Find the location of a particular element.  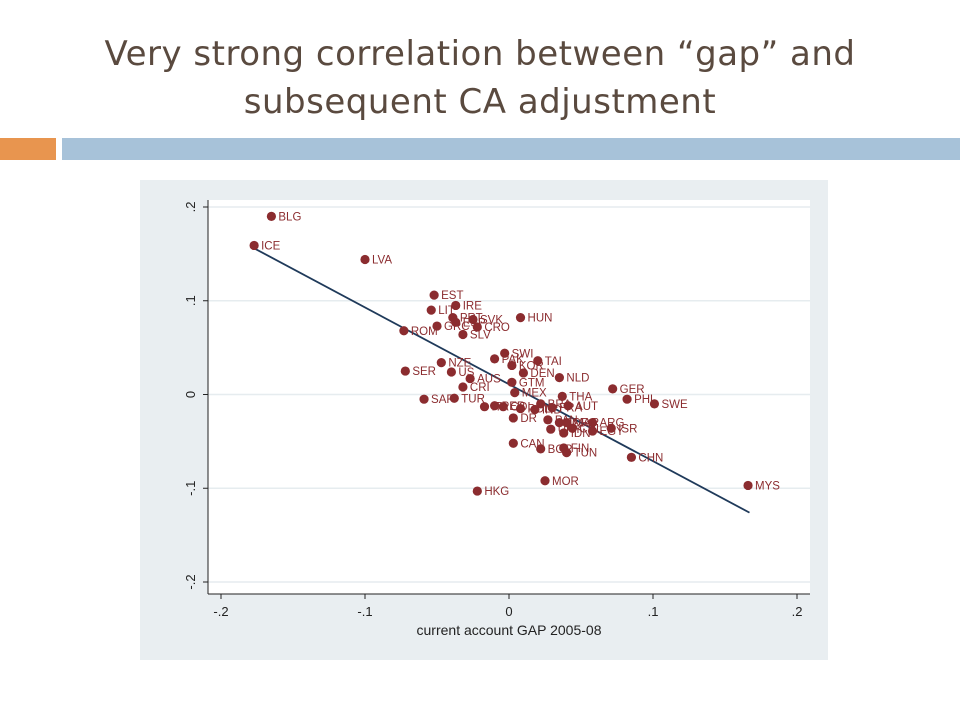

point-label-mys: MYS is located at coordinates (767, 486).